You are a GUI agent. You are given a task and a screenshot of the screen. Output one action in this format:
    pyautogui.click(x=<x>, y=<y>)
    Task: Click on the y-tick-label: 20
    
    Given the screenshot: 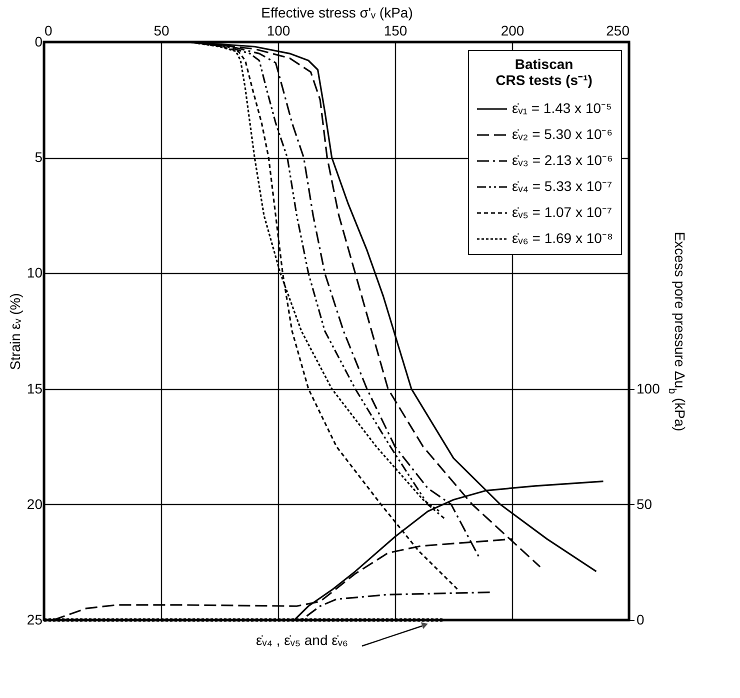 What is the action you would take?
    pyautogui.click(x=34, y=504)
    